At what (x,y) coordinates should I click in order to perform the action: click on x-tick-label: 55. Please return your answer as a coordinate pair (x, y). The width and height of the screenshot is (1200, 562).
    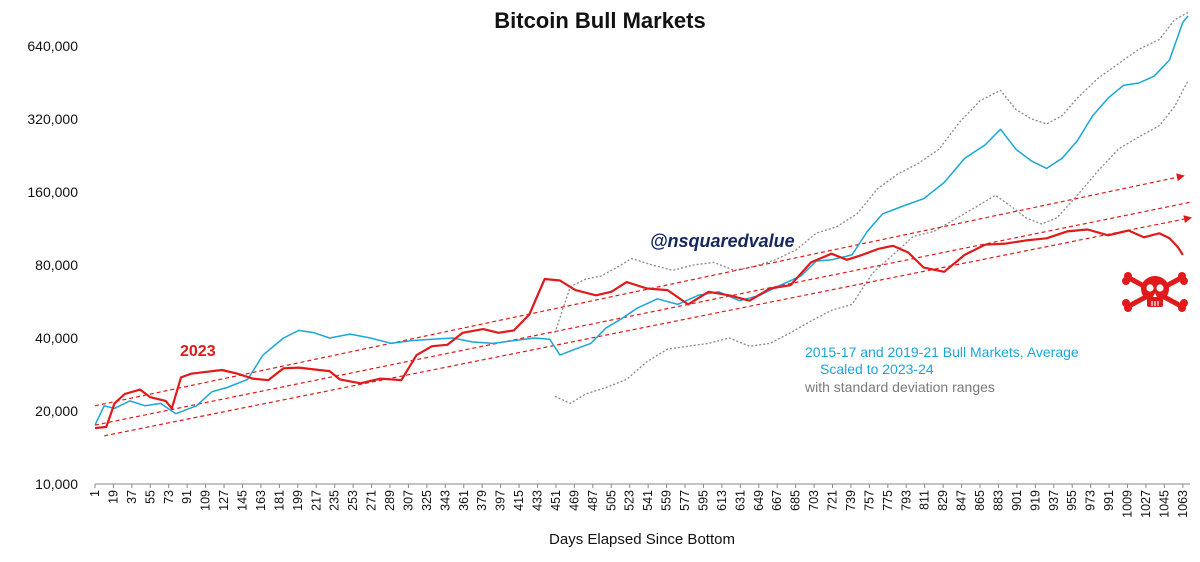
    Looking at the image, I should click on (150, 497).